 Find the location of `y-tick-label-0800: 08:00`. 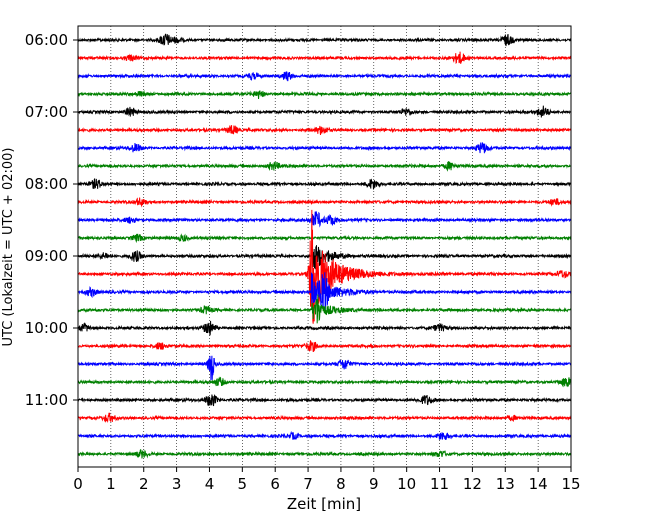

y-tick-label-0800: 08:00 is located at coordinates (46, 184).